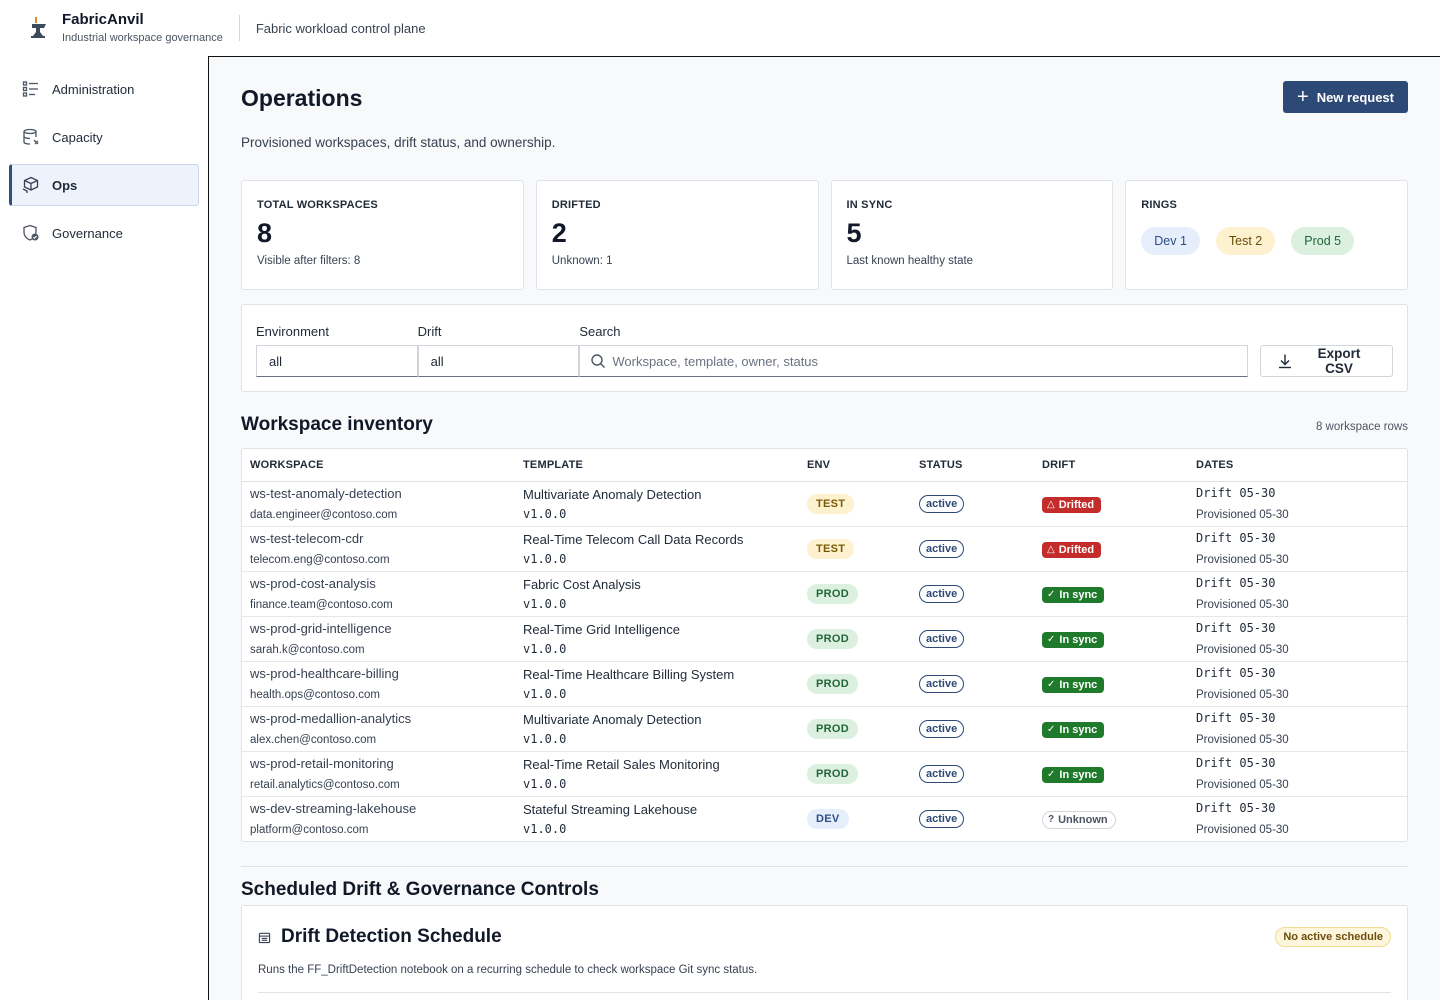  I want to click on stat-value: 8, so click(265, 233).